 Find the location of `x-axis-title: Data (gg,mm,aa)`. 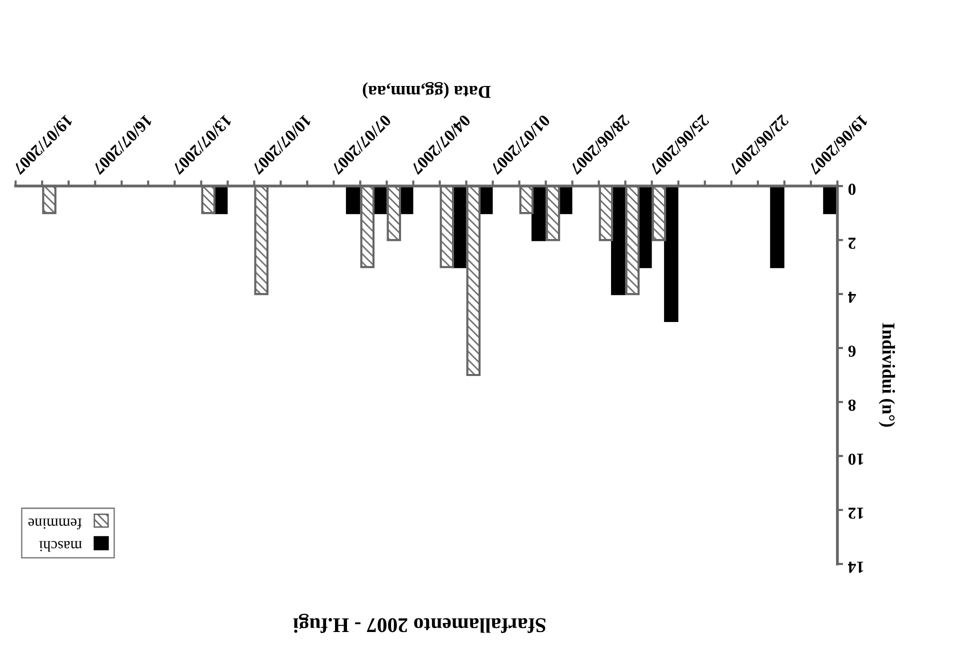

x-axis-title: Data (gg,mm,aa) is located at coordinates (426, 90).